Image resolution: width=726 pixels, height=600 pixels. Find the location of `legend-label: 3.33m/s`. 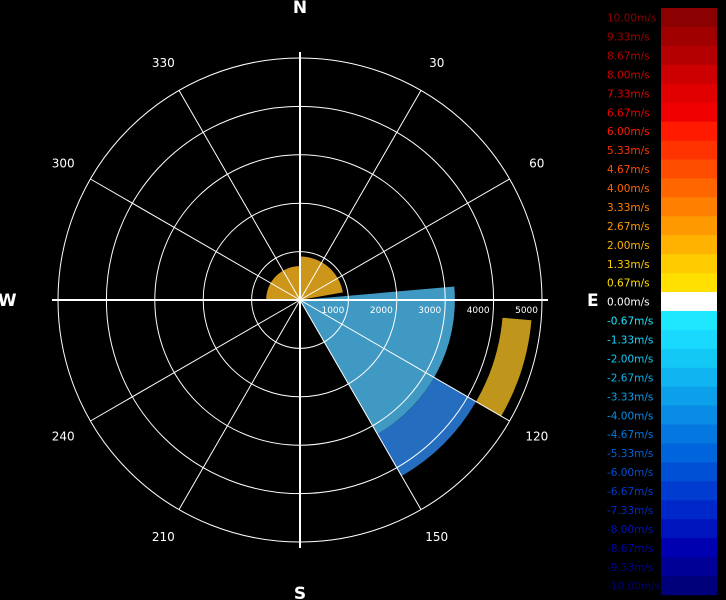

legend-label: 3.33m/s is located at coordinates (628, 208).